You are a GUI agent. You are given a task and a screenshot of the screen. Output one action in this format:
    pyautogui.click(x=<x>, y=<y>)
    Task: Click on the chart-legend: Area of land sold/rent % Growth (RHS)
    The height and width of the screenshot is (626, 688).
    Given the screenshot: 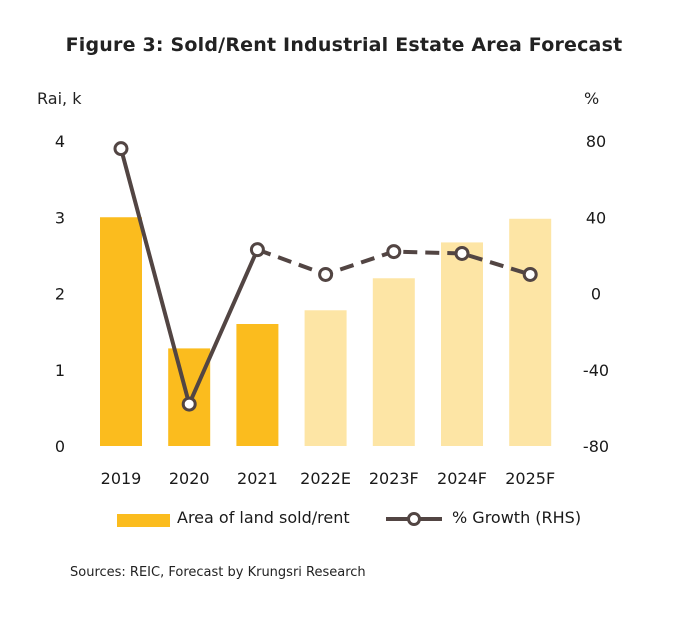 What is the action you would take?
    pyautogui.click(x=344, y=519)
    